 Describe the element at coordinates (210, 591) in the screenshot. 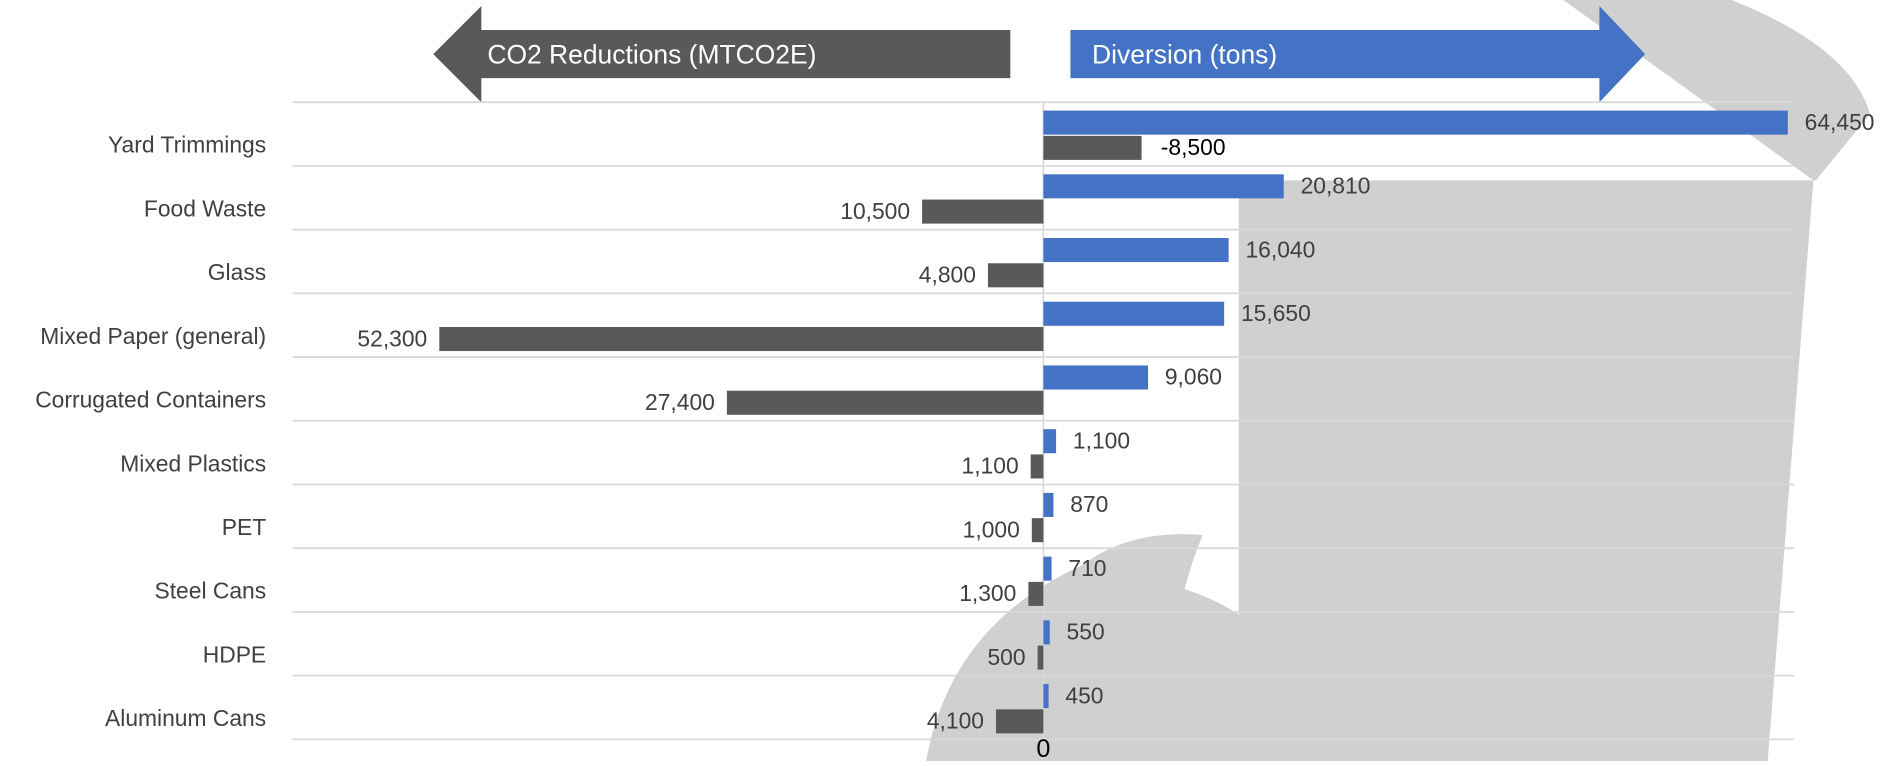

I see `category-label: Steel Cans` at that location.